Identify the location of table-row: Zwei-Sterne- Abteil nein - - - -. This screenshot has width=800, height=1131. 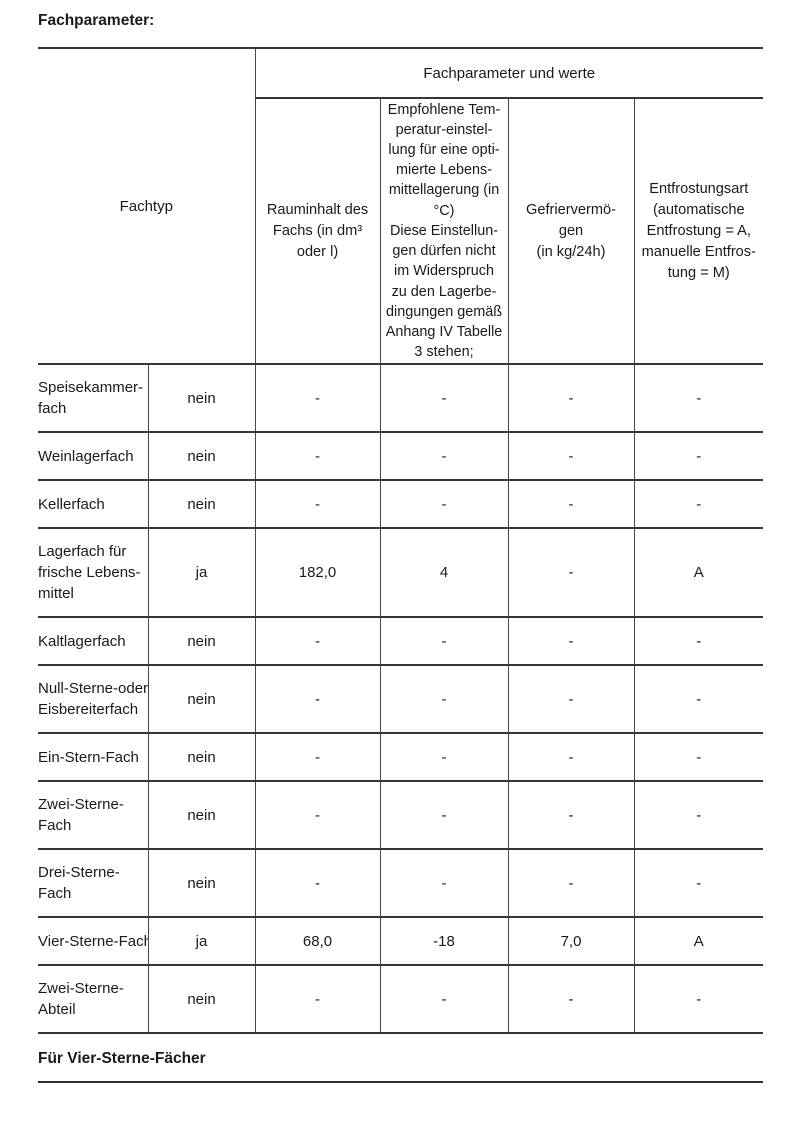
(401, 999).